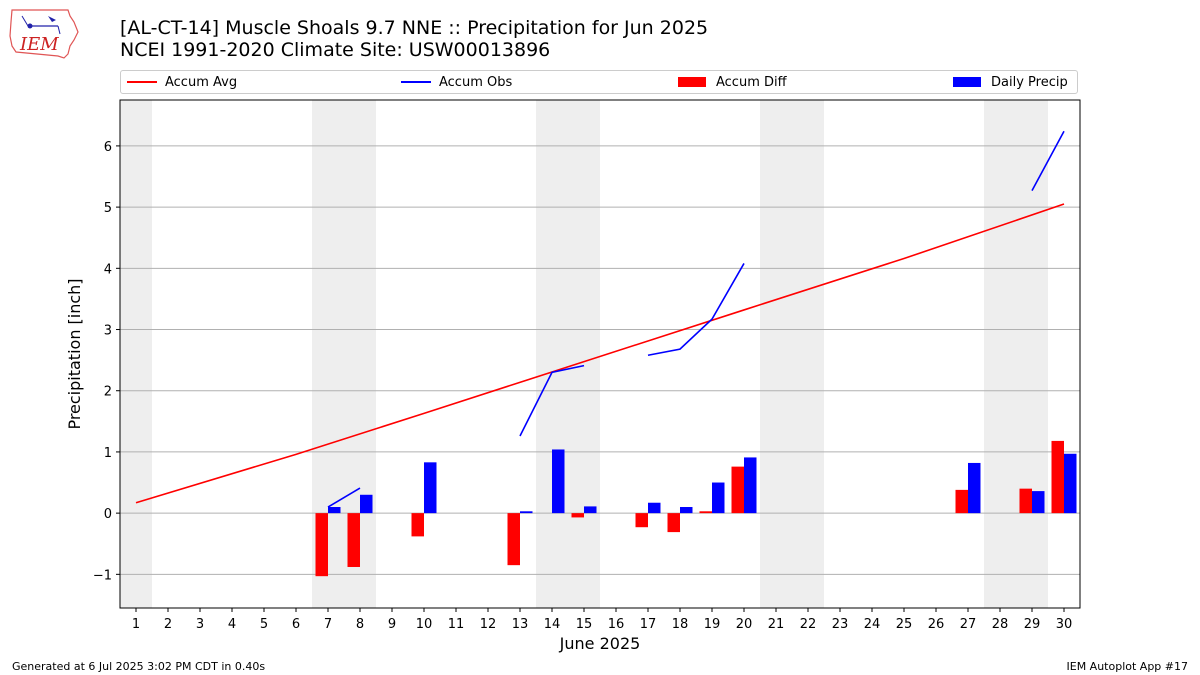 This screenshot has width=1200, height=675. Describe the element at coordinates (456, 624) in the screenshot. I see `x-tick-label-11: 11` at that location.